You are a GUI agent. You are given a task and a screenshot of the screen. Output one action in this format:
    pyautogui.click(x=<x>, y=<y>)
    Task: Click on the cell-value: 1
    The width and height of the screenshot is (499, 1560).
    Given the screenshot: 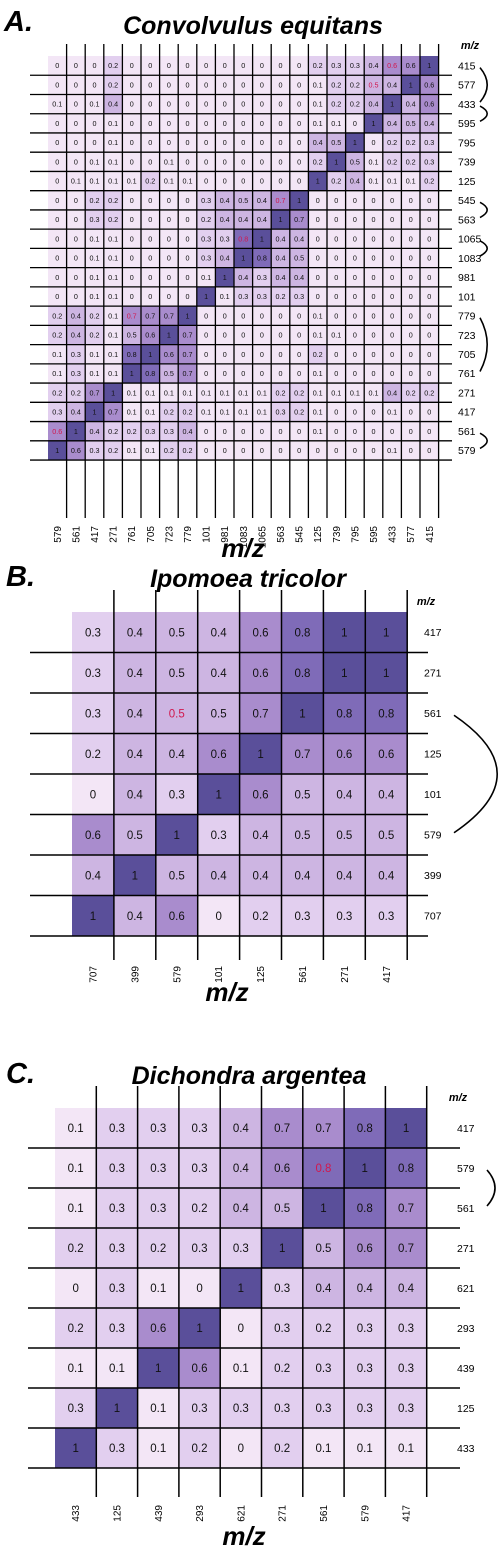 What is the action you would take?
    pyautogui.click(x=344, y=674)
    